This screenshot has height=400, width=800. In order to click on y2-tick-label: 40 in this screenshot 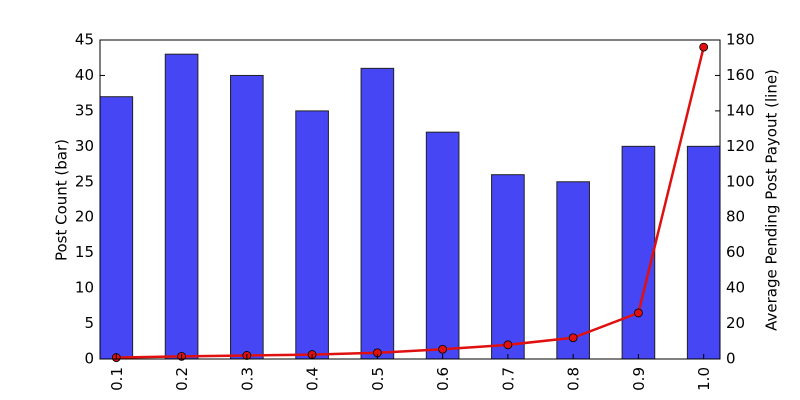, I will do `click(735, 288)`.